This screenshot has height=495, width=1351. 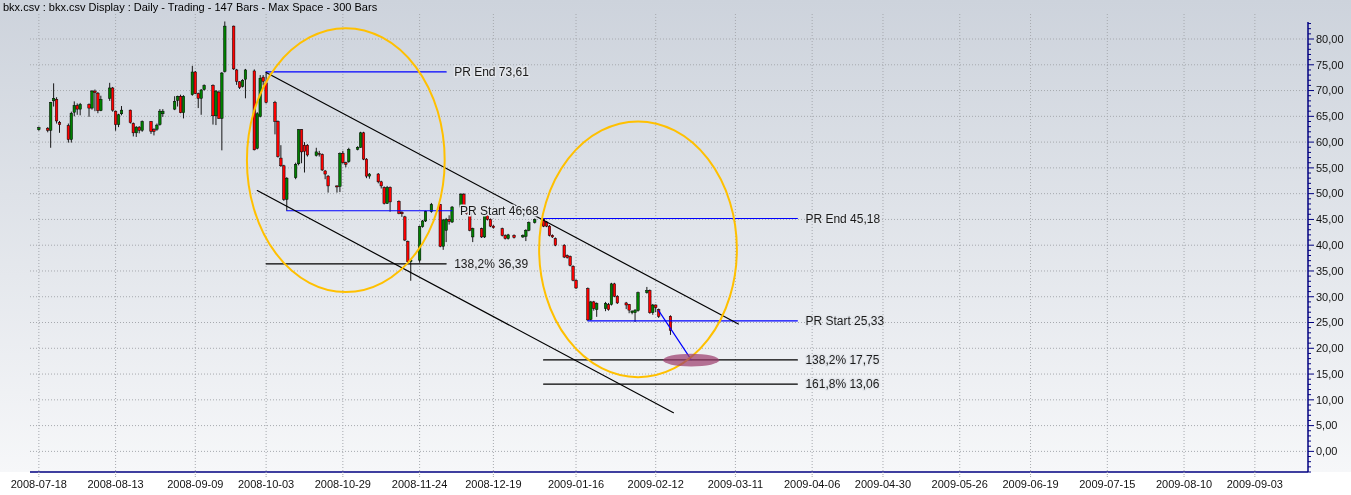 I want to click on x-tick-label: 2009-04-30, so click(x=883, y=484).